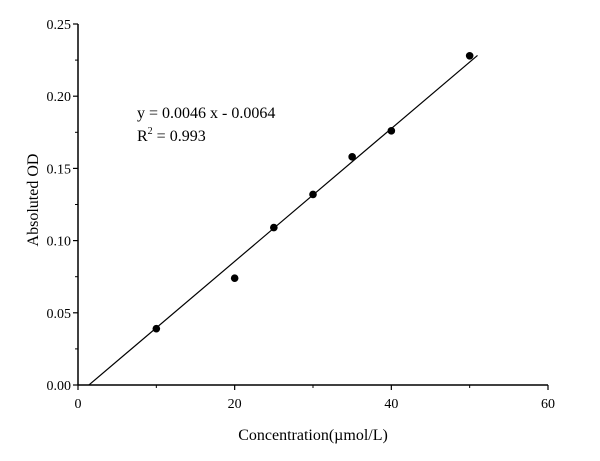 This screenshot has width=600, height=461. What do you see at coordinates (179, 136) in the screenshot?
I see `r-squared-value: = 0.993` at bounding box center [179, 136].